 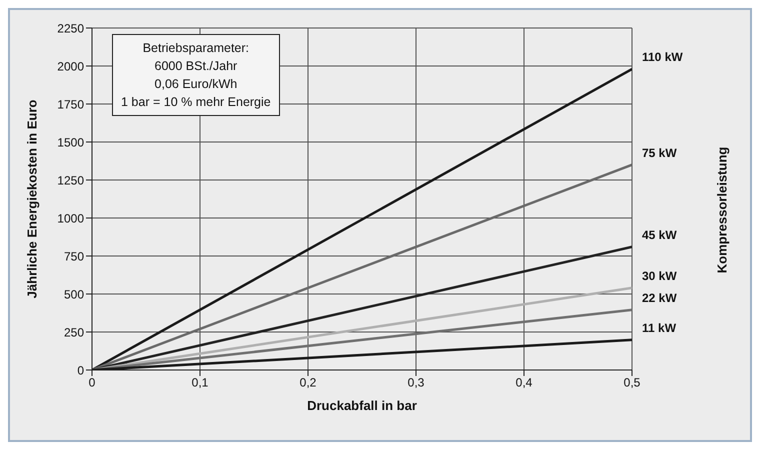 What do you see at coordinates (660, 275) in the screenshot?
I see `series-label: 30 kW` at bounding box center [660, 275].